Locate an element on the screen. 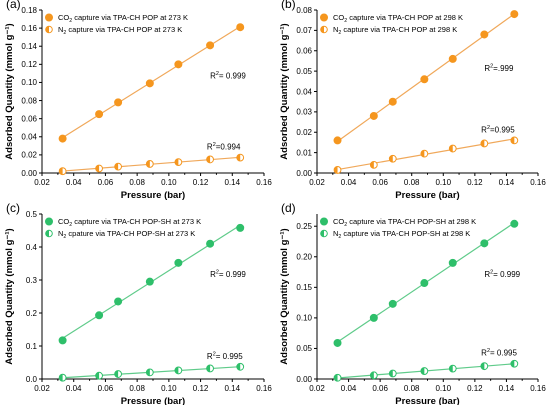 This screenshot has width=550, height=405. y-tick-label: 0.03 is located at coordinates (304, 112).